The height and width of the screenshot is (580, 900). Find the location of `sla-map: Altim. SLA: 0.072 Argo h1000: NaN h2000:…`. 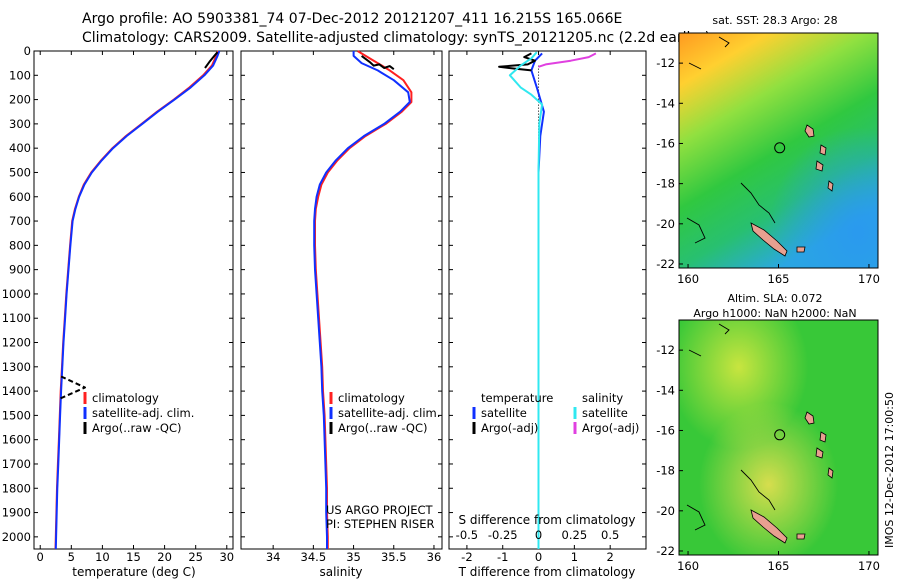

sla-map: Altim. SLA: 0.072 Argo h1000: NaN h2000:… is located at coordinates (768, 432).